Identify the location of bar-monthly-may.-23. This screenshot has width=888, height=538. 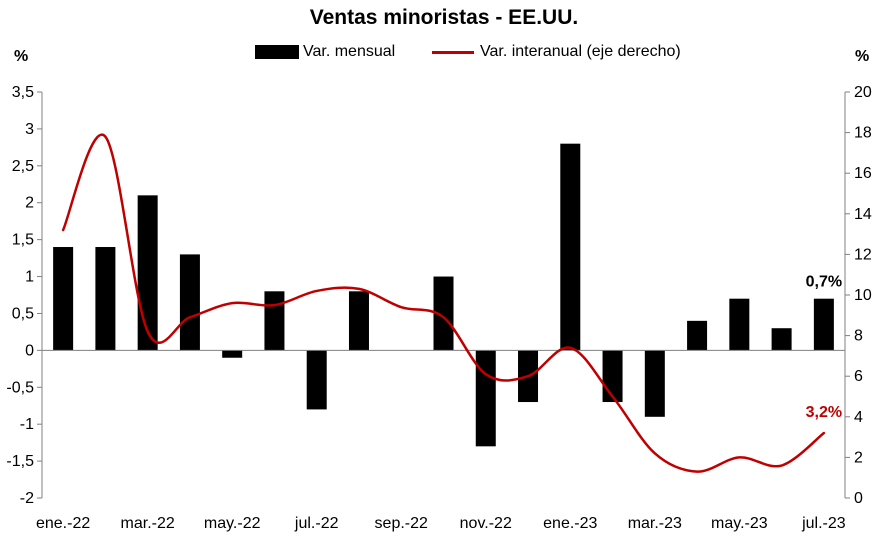
(739, 324).